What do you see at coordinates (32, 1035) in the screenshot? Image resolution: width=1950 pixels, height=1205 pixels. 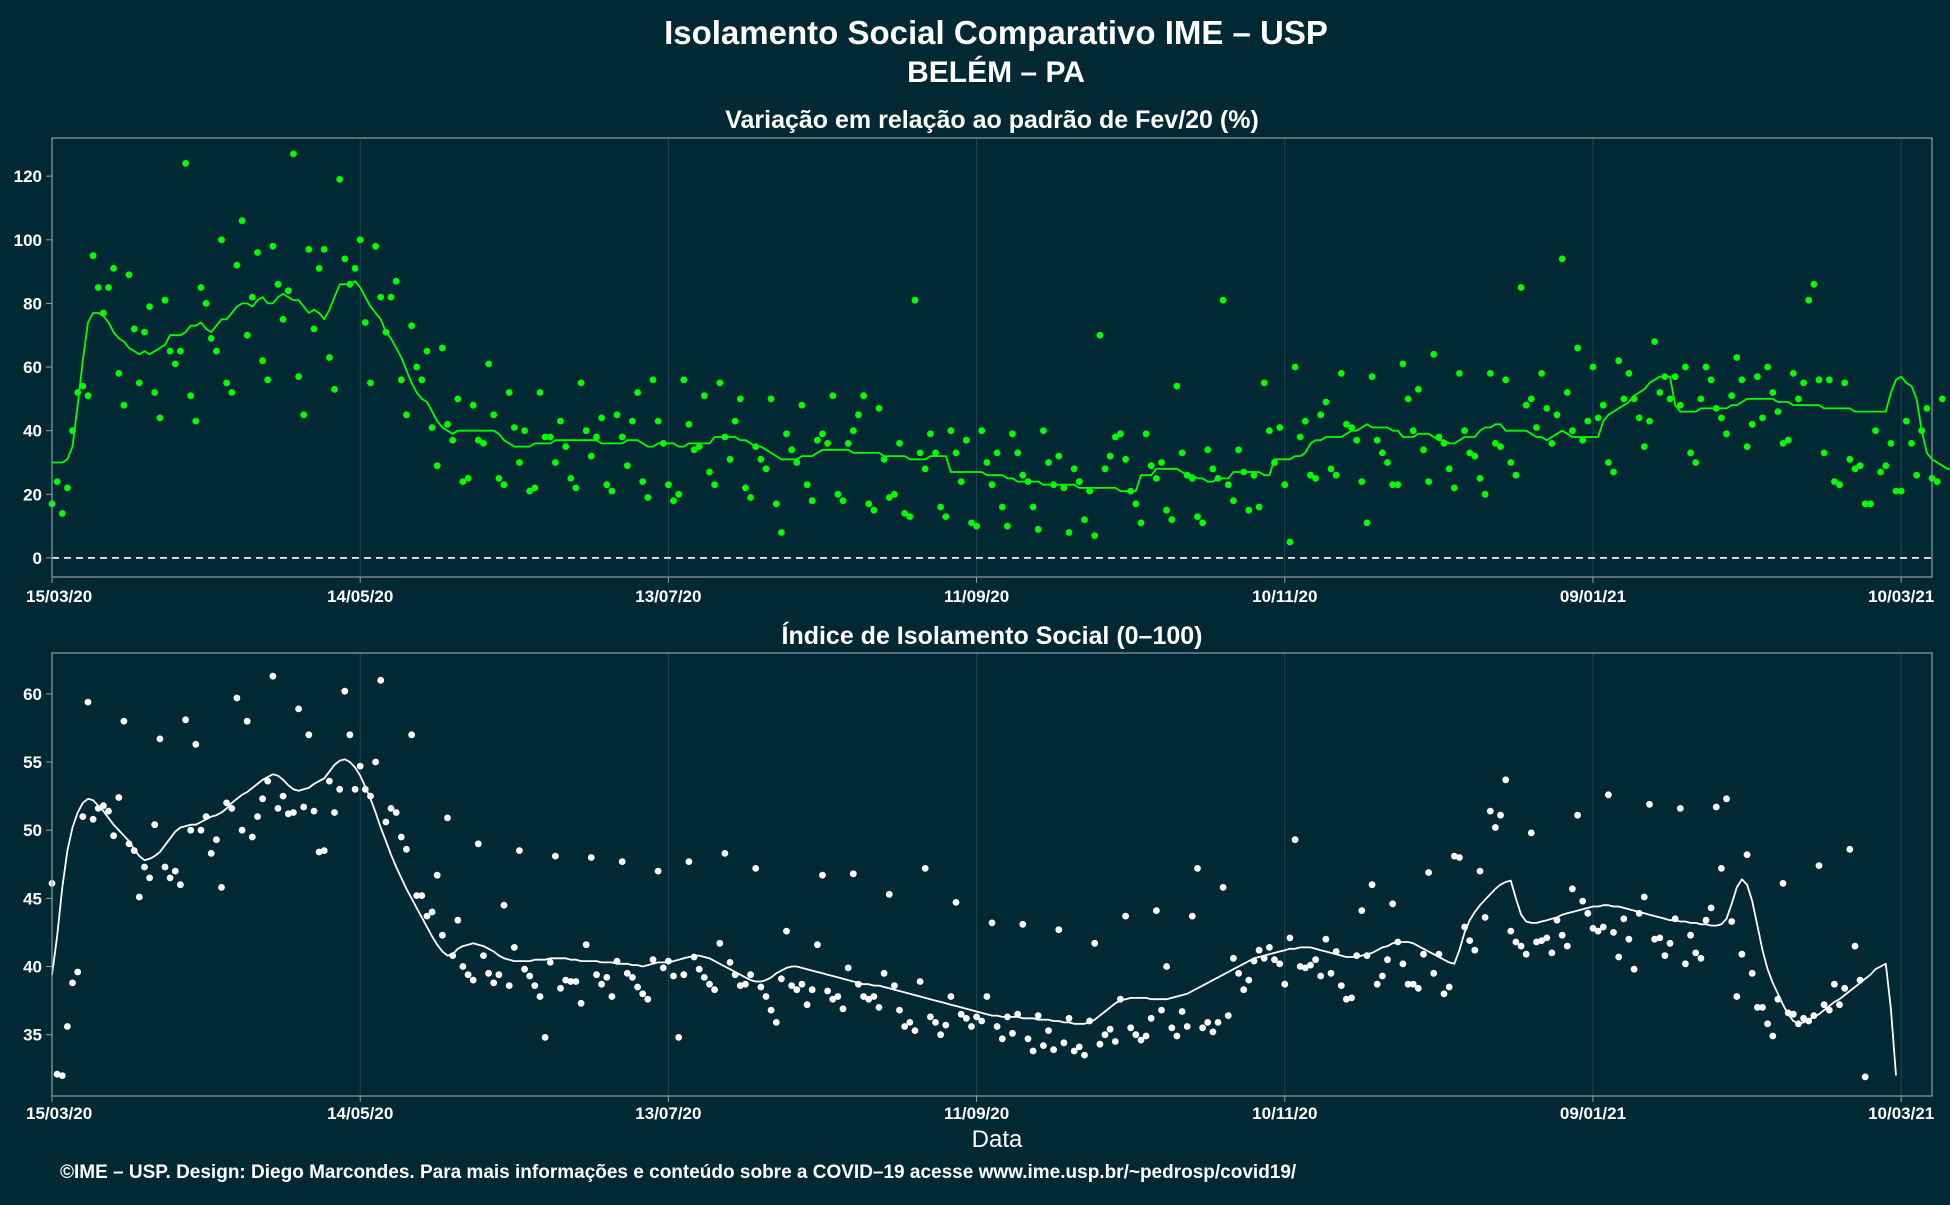 I see `y-tick-label: 35` at bounding box center [32, 1035].